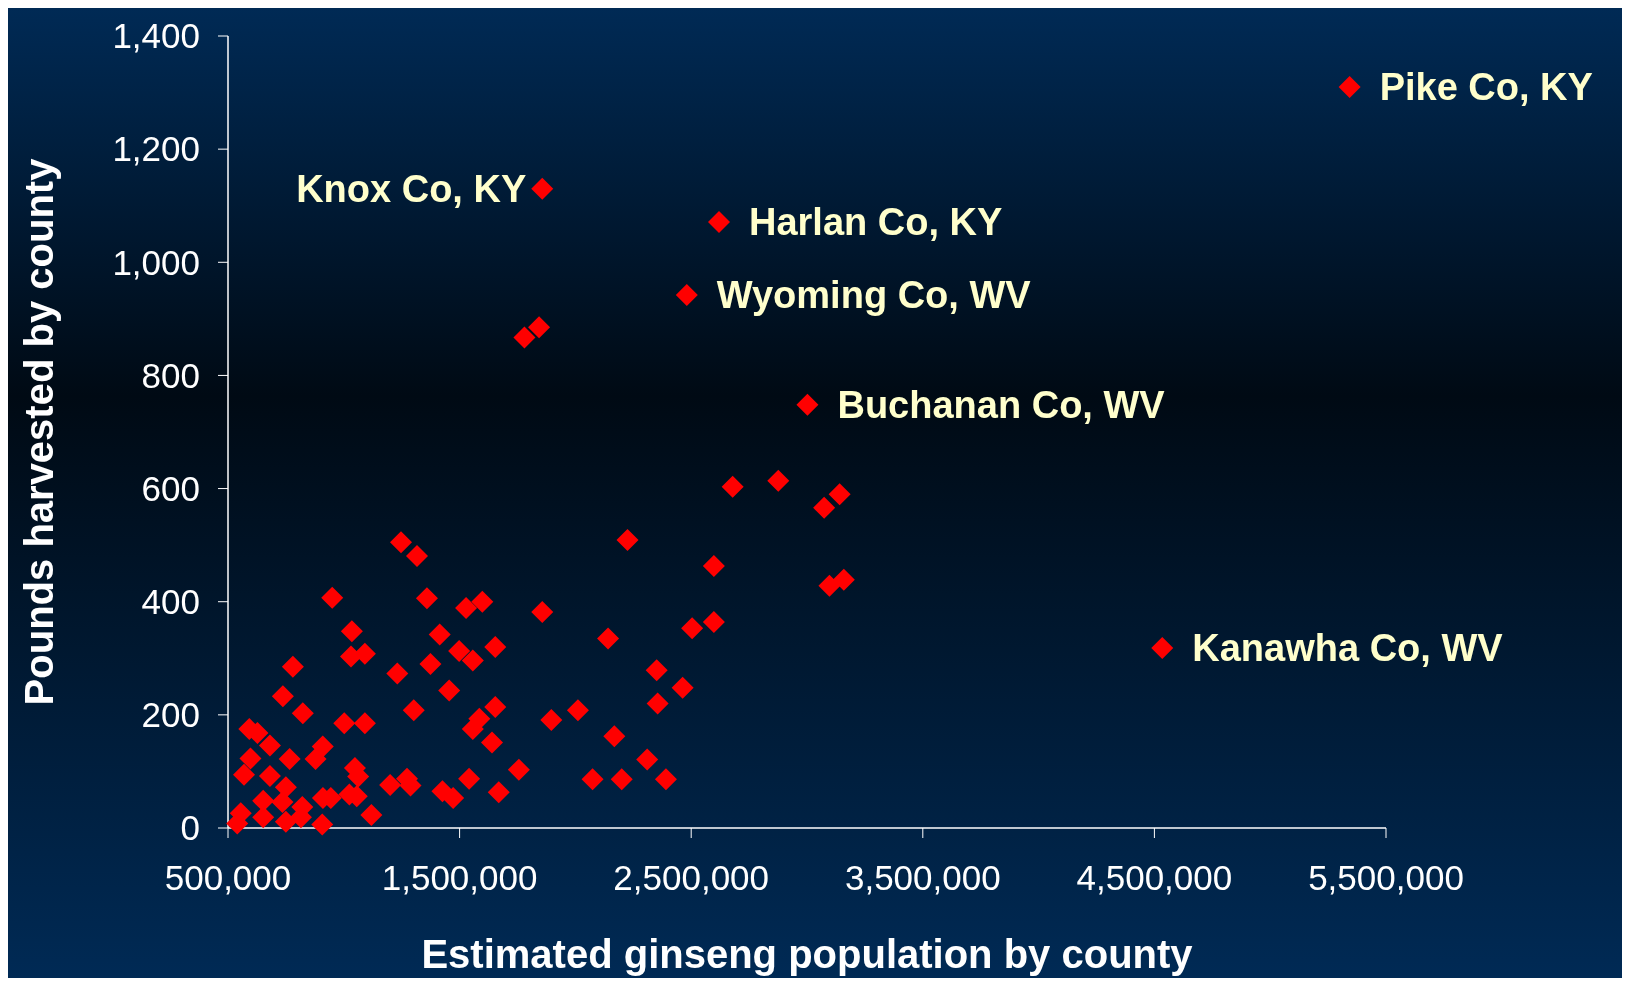 This screenshot has height=987, width=1630. Describe the element at coordinates (156, 36) in the screenshot. I see `y-tick-label: 1,400` at that location.